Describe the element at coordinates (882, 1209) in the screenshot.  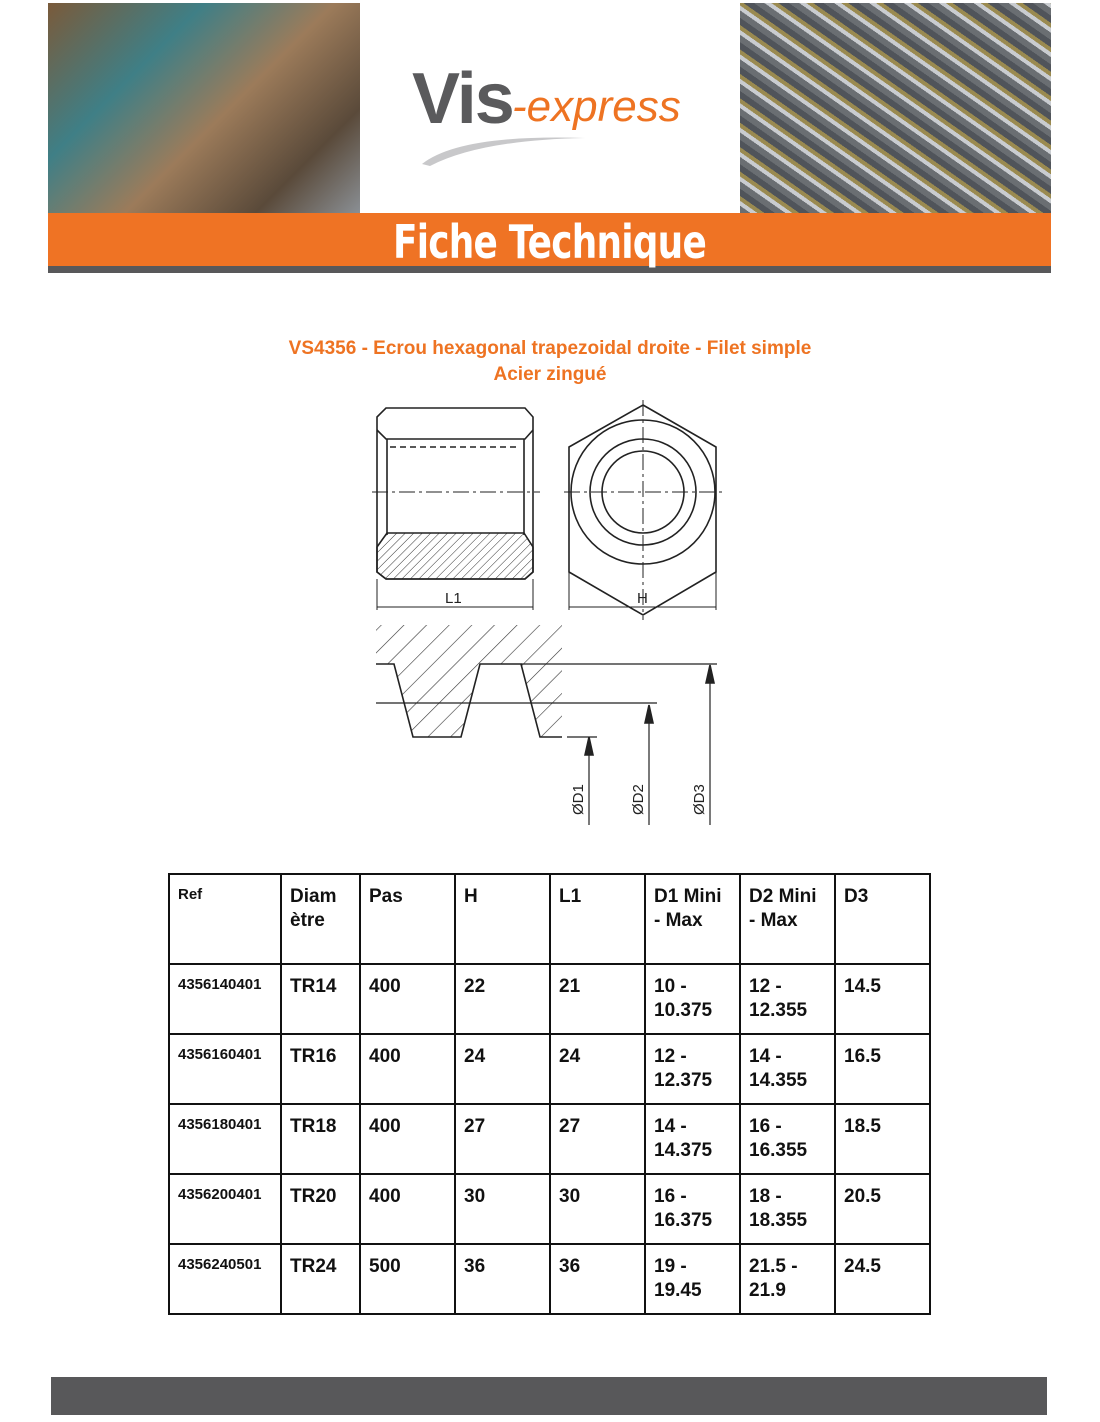
I see `table-cell: 20.5` at that location.